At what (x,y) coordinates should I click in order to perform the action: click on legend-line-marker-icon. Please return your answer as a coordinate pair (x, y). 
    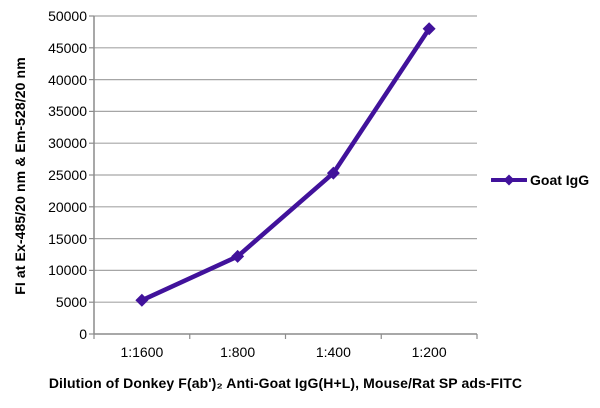
    Looking at the image, I should click on (509, 180).